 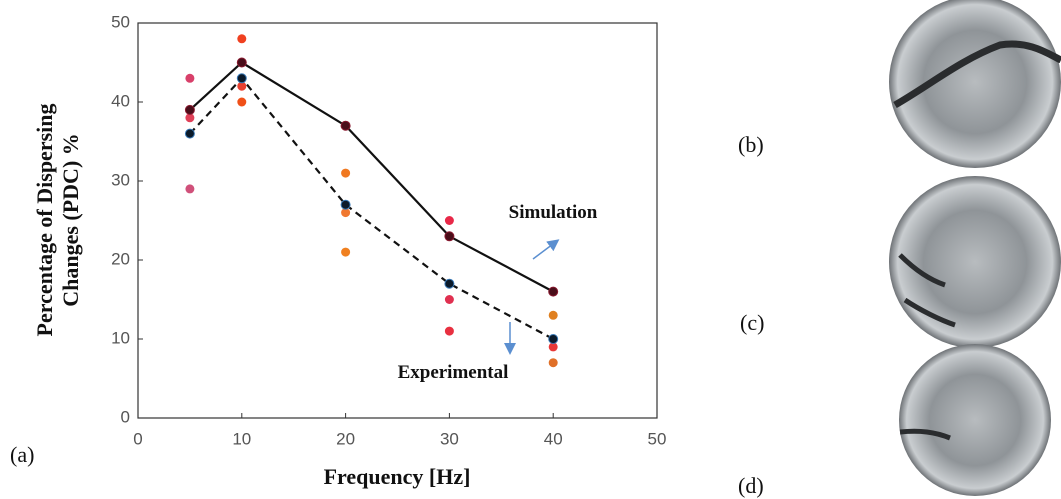 I want to click on y-tick-label: 20, so click(x=120, y=258).